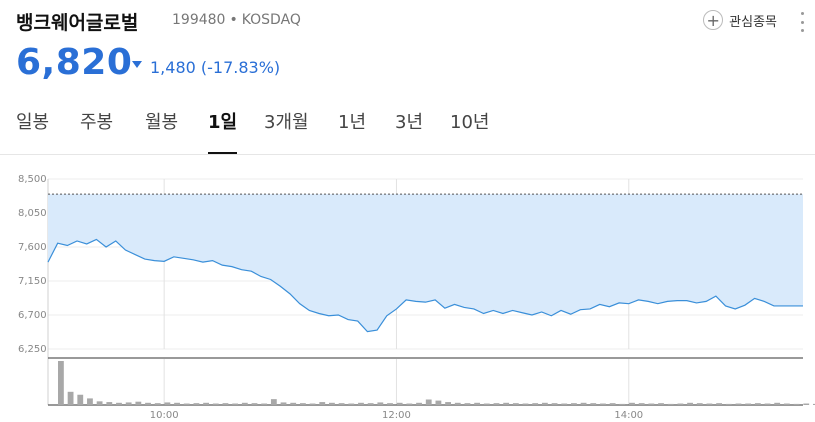  What do you see at coordinates (32, 264) in the screenshot?
I see `y-axis-ticks: 8,500 8,050 7,600 7,150 6,700 6,250` at bounding box center [32, 264].